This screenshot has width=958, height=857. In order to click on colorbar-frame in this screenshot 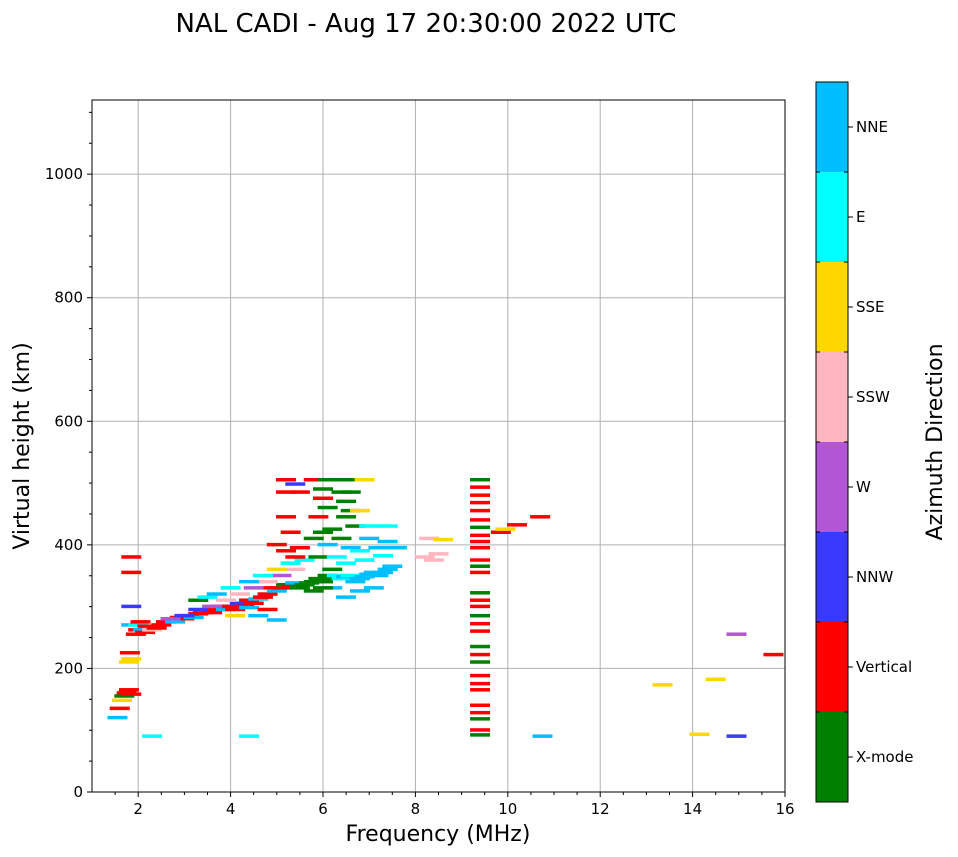, I will do `click(832, 442)`.